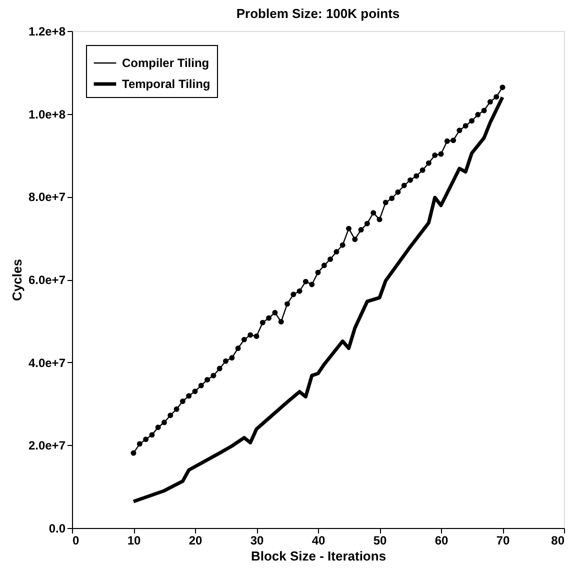 This screenshot has height=571, width=573. I want to click on x-tick-label: 70, so click(503, 541).